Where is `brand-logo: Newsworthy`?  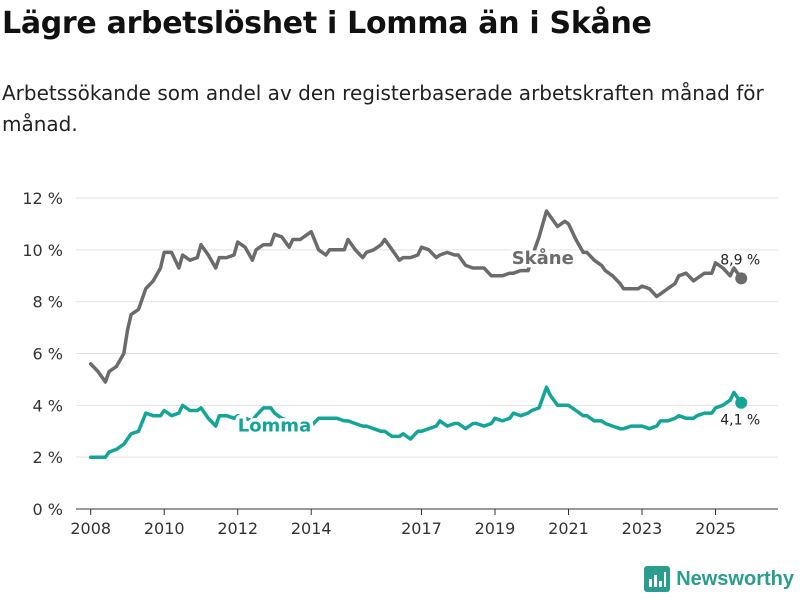
brand-logo: Newsworthy is located at coordinates (719, 579).